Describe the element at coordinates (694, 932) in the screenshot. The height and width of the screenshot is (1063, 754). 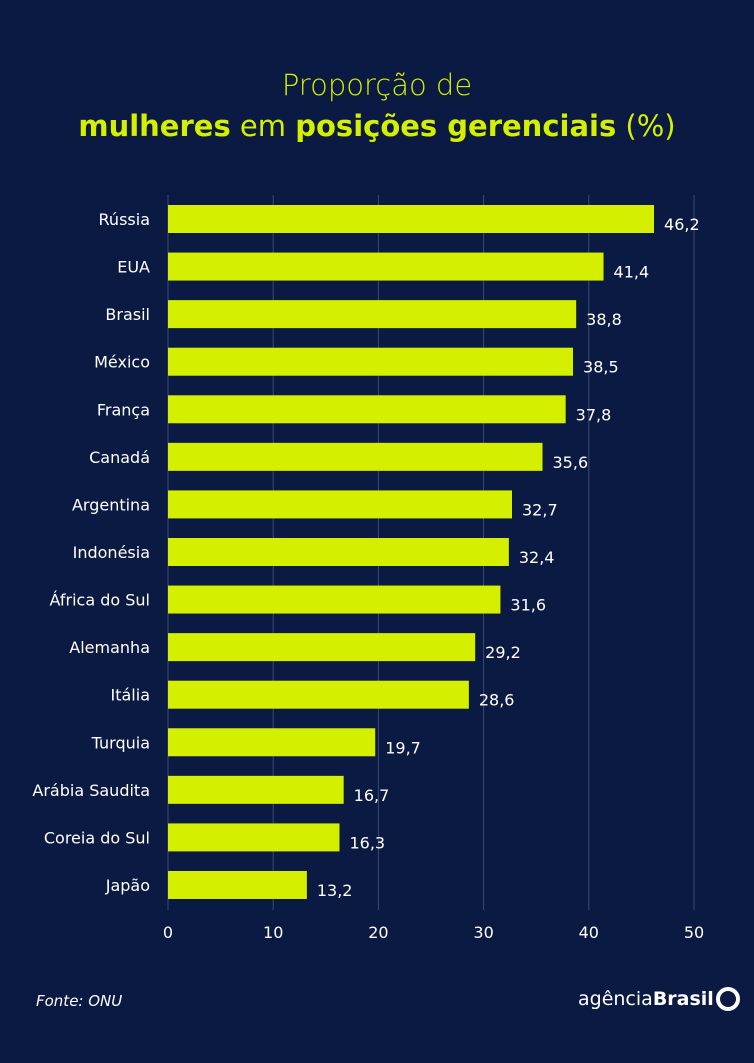
I see `x-tick-label: 50` at that location.